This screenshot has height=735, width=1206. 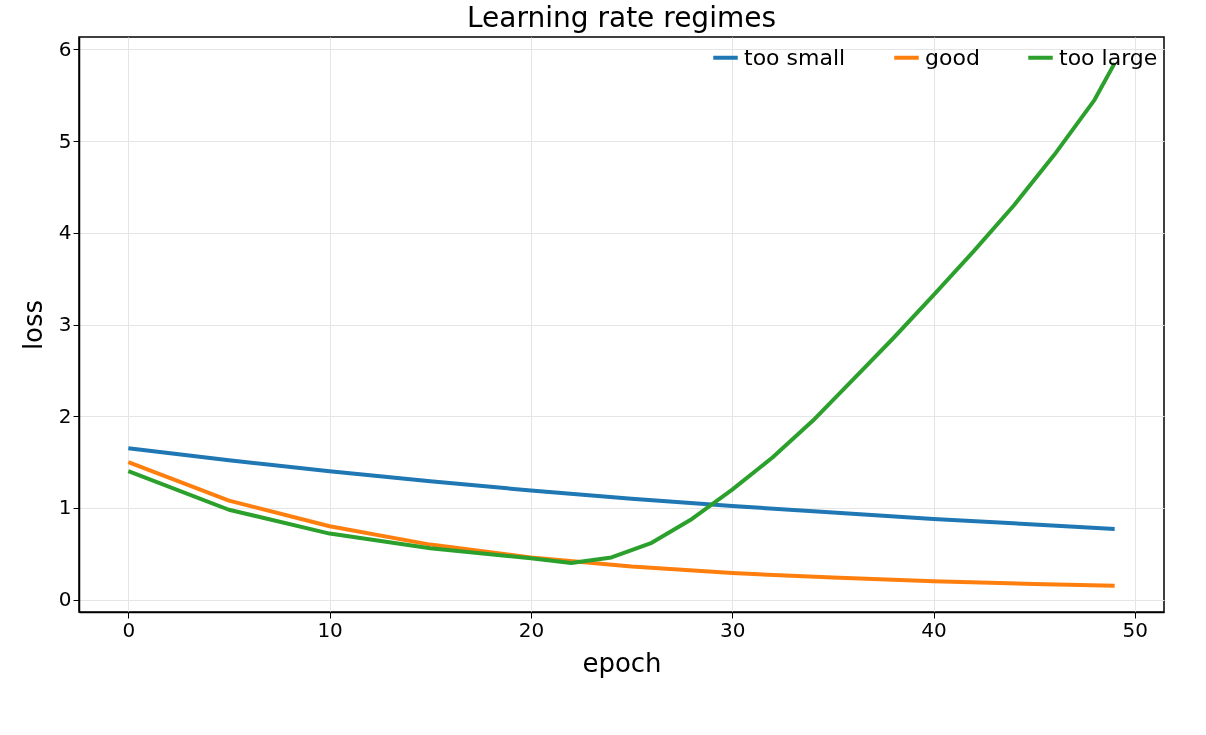 What do you see at coordinates (795, 57) in the screenshot?
I see `legend-label: too small` at bounding box center [795, 57].